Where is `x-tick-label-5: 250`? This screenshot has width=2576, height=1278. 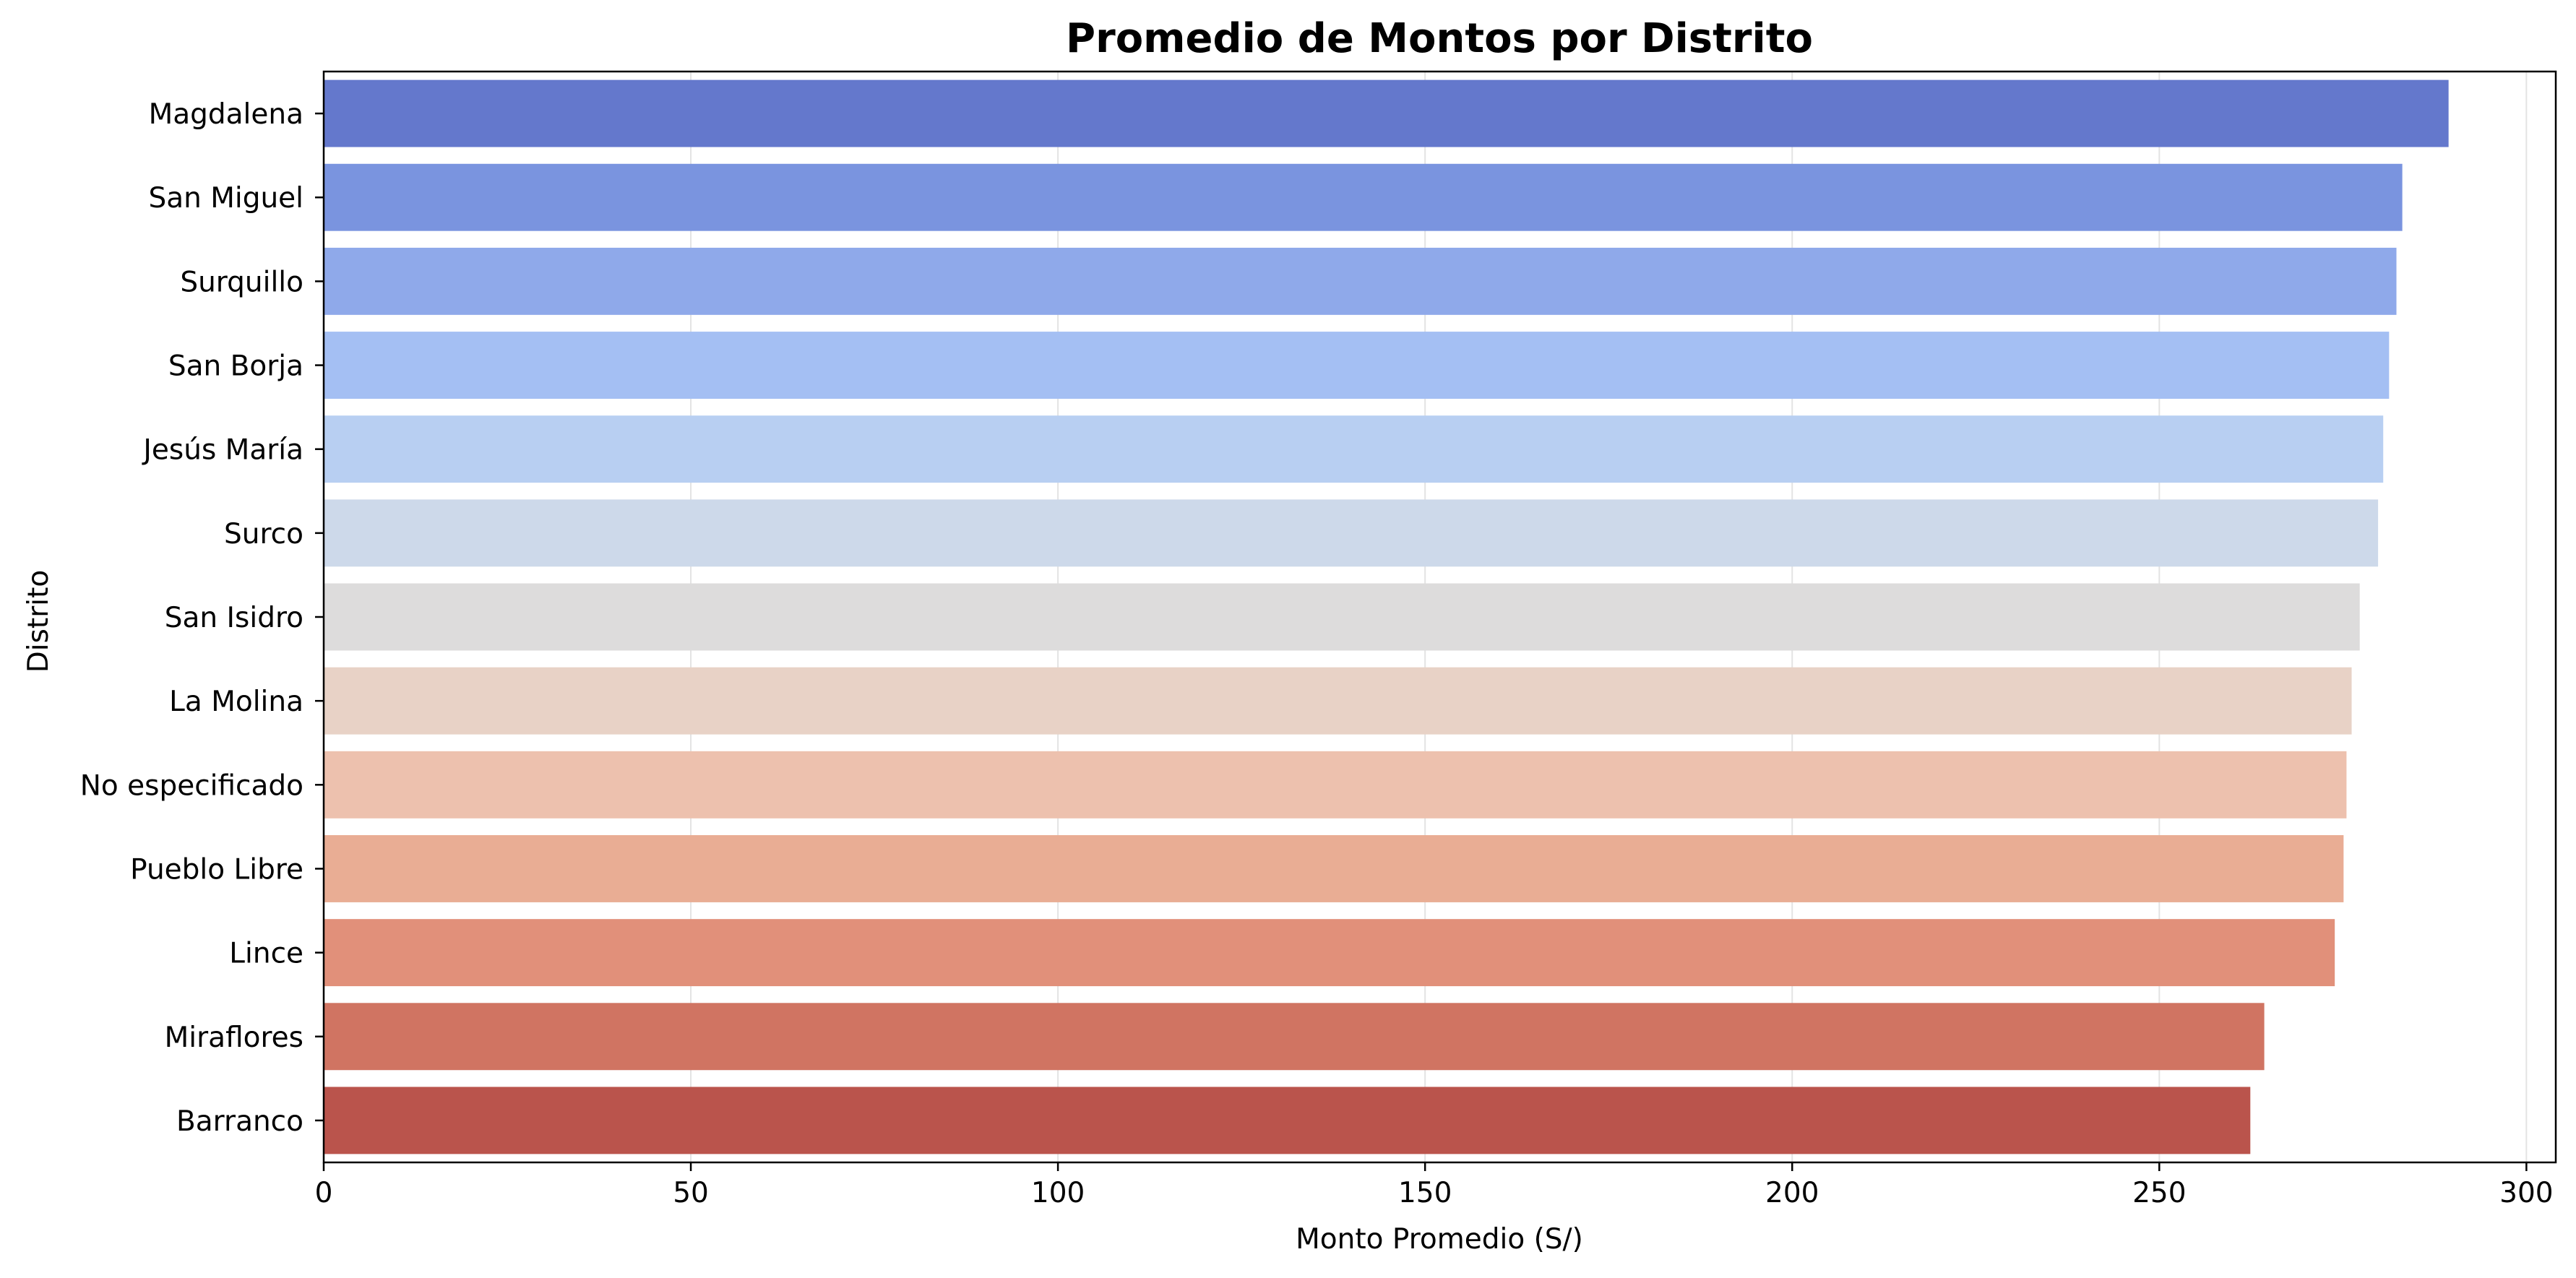
x-tick-label-5: 250 is located at coordinates (2159, 1193).